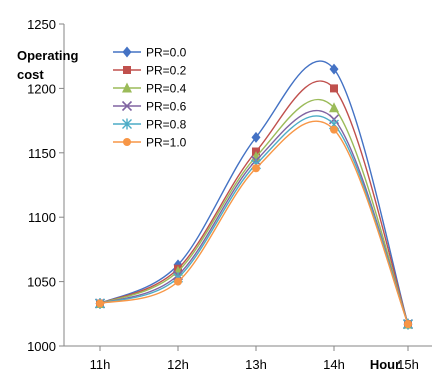 This screenshot has height=384, width=444. I want to click on y-tick-label: 1050, so click(41, 282).